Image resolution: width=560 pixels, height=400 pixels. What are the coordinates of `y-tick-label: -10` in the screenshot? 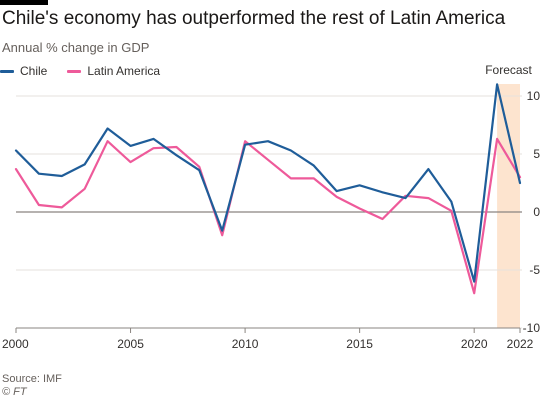 It's located at (532, 328).